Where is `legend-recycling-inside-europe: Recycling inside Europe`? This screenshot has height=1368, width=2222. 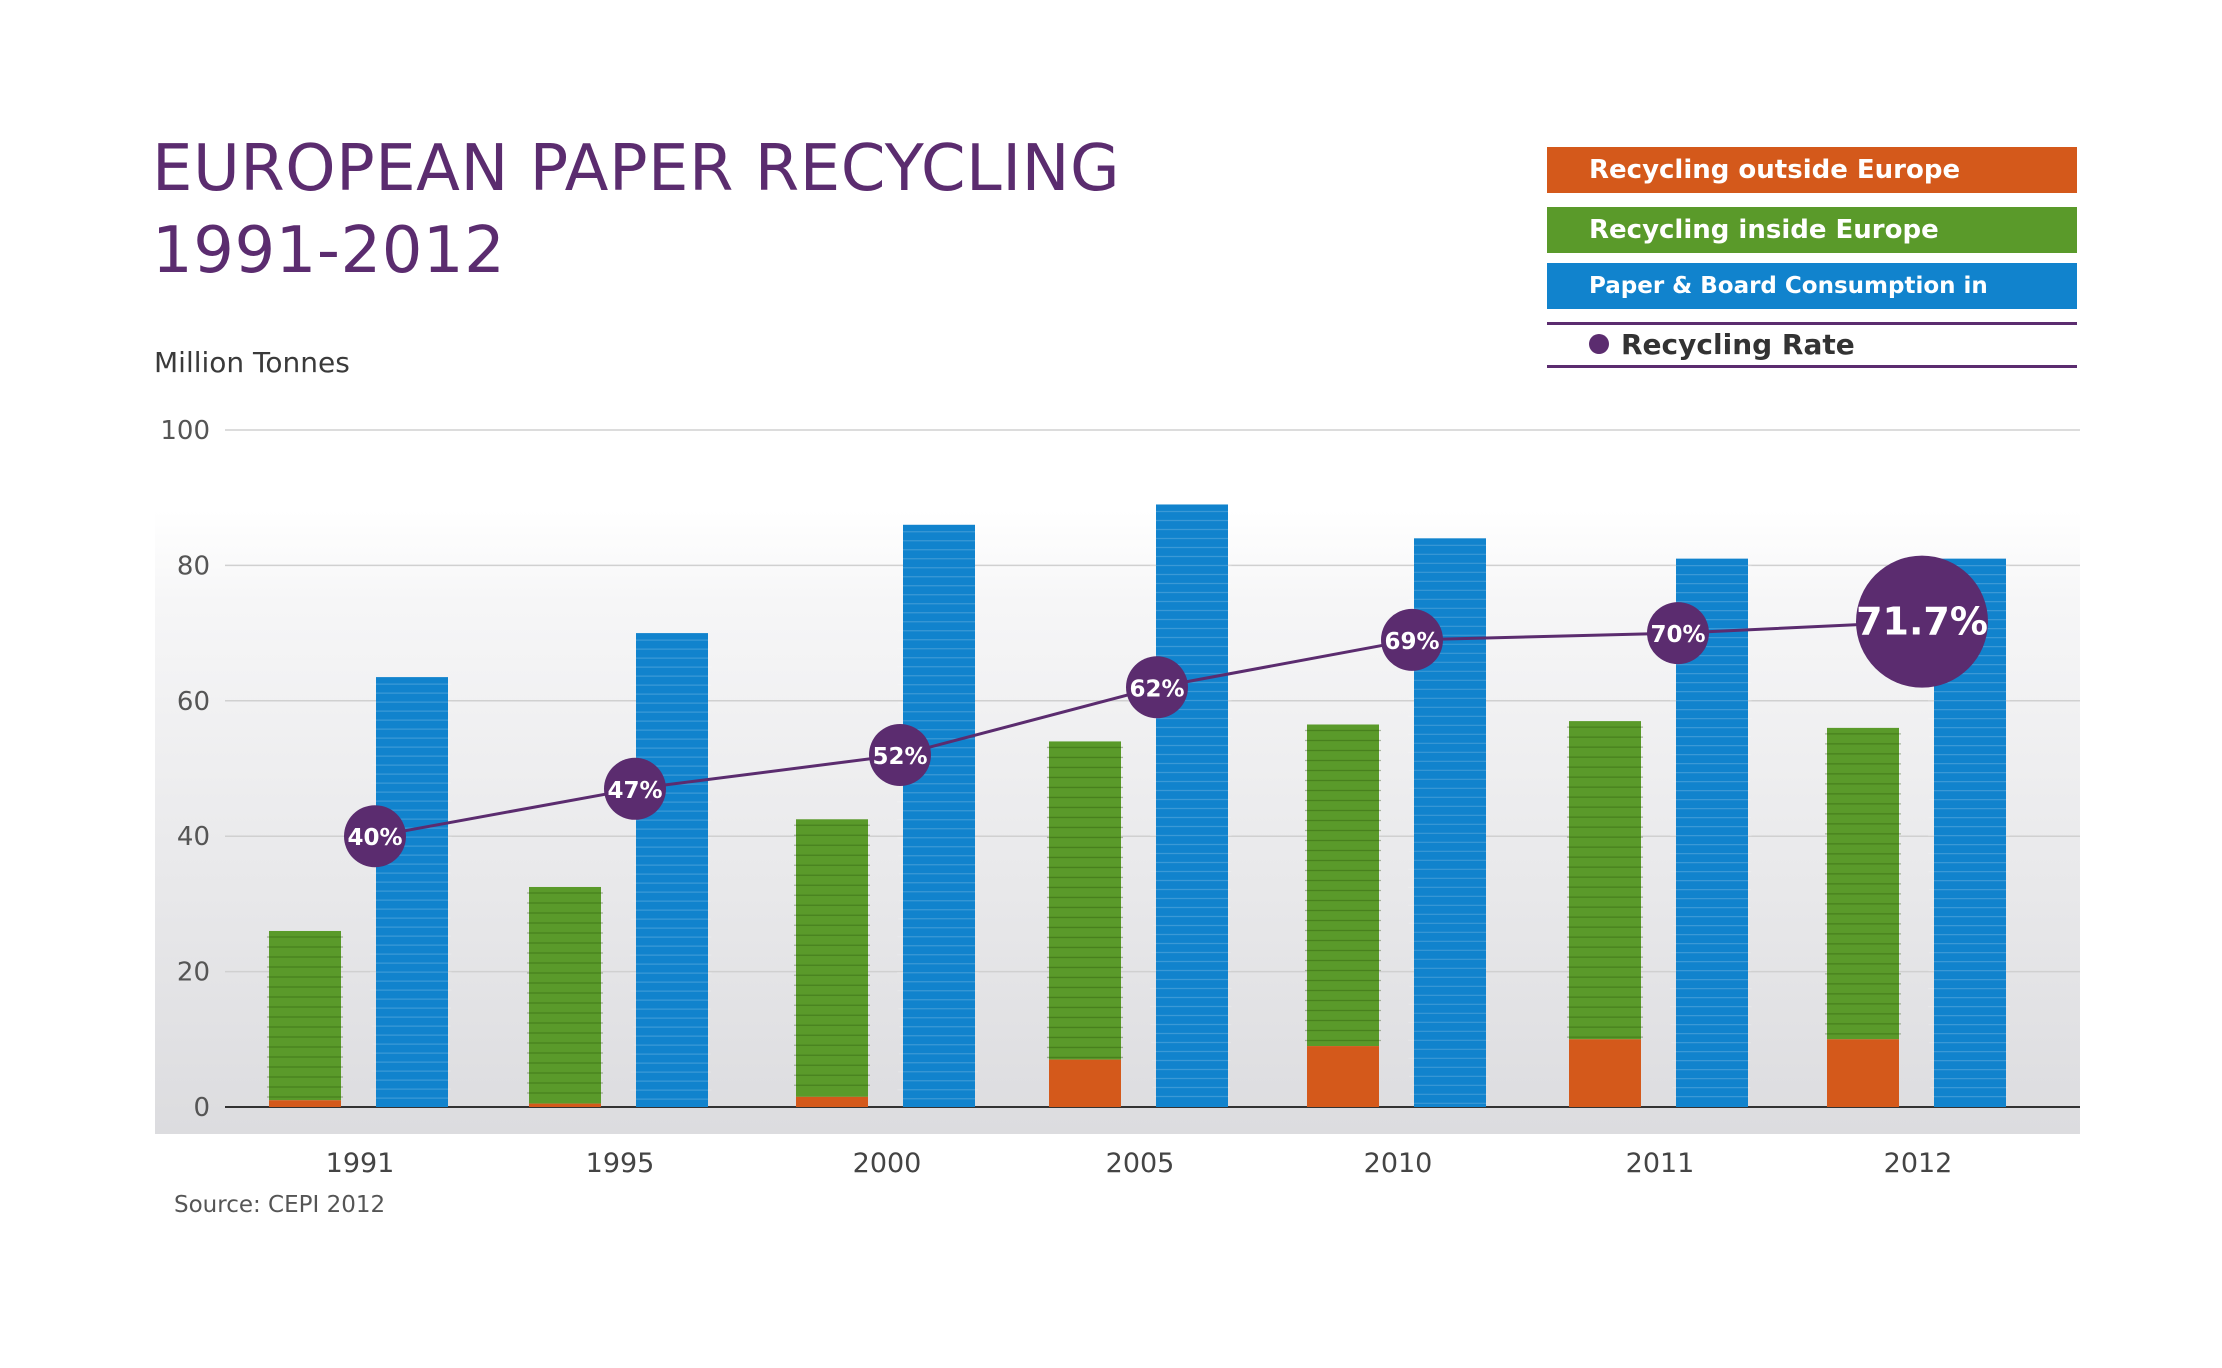
legend-recycling-inside-europe: Recycling inside Europe is located at coordinates (1812, 230).